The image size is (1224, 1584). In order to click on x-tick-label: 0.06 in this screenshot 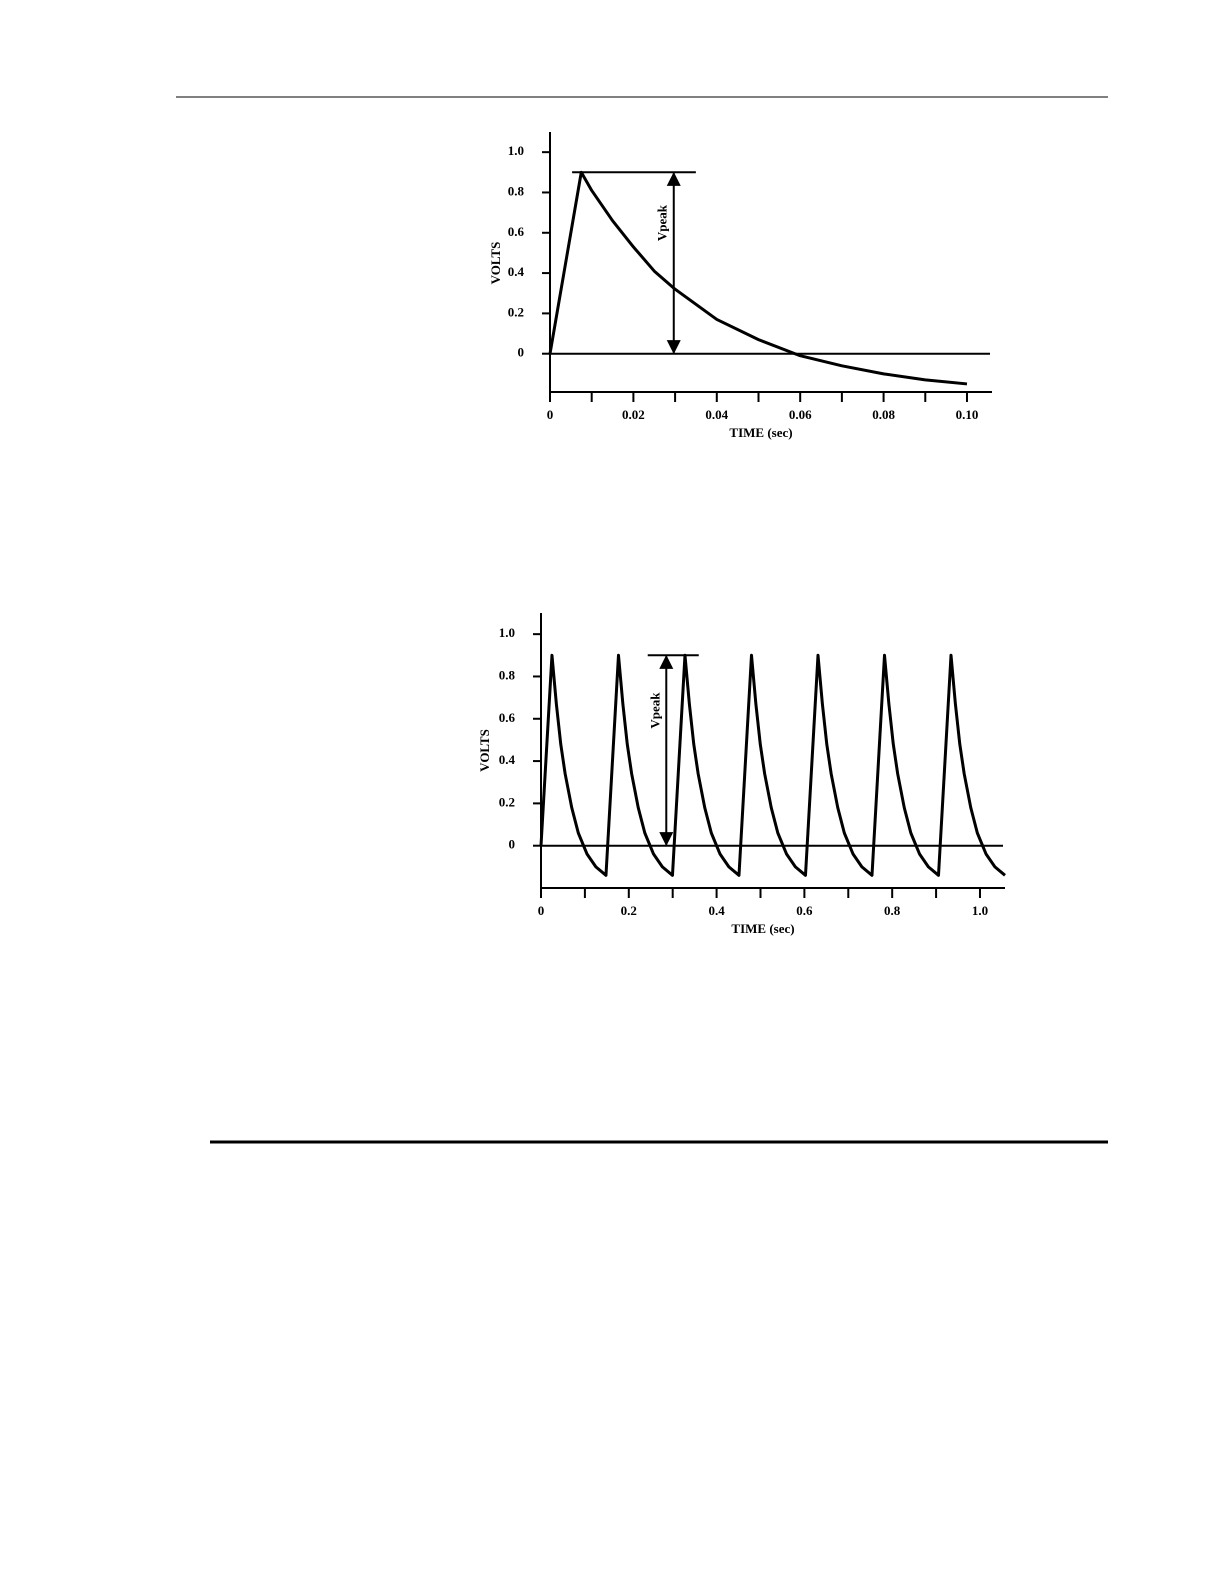, I will do `click(800, 414)`.